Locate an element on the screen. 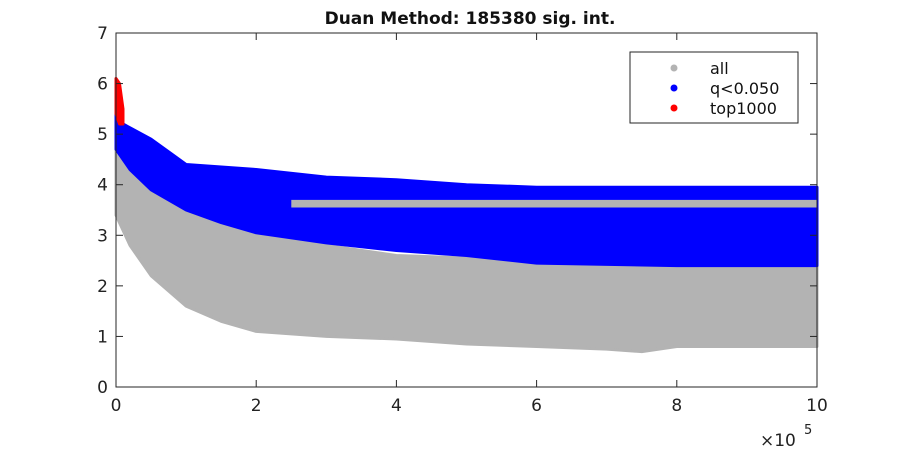 The width and height of the screenshot is (900, 450). y-tick-label: 7 is located at coordinates (102, 34).